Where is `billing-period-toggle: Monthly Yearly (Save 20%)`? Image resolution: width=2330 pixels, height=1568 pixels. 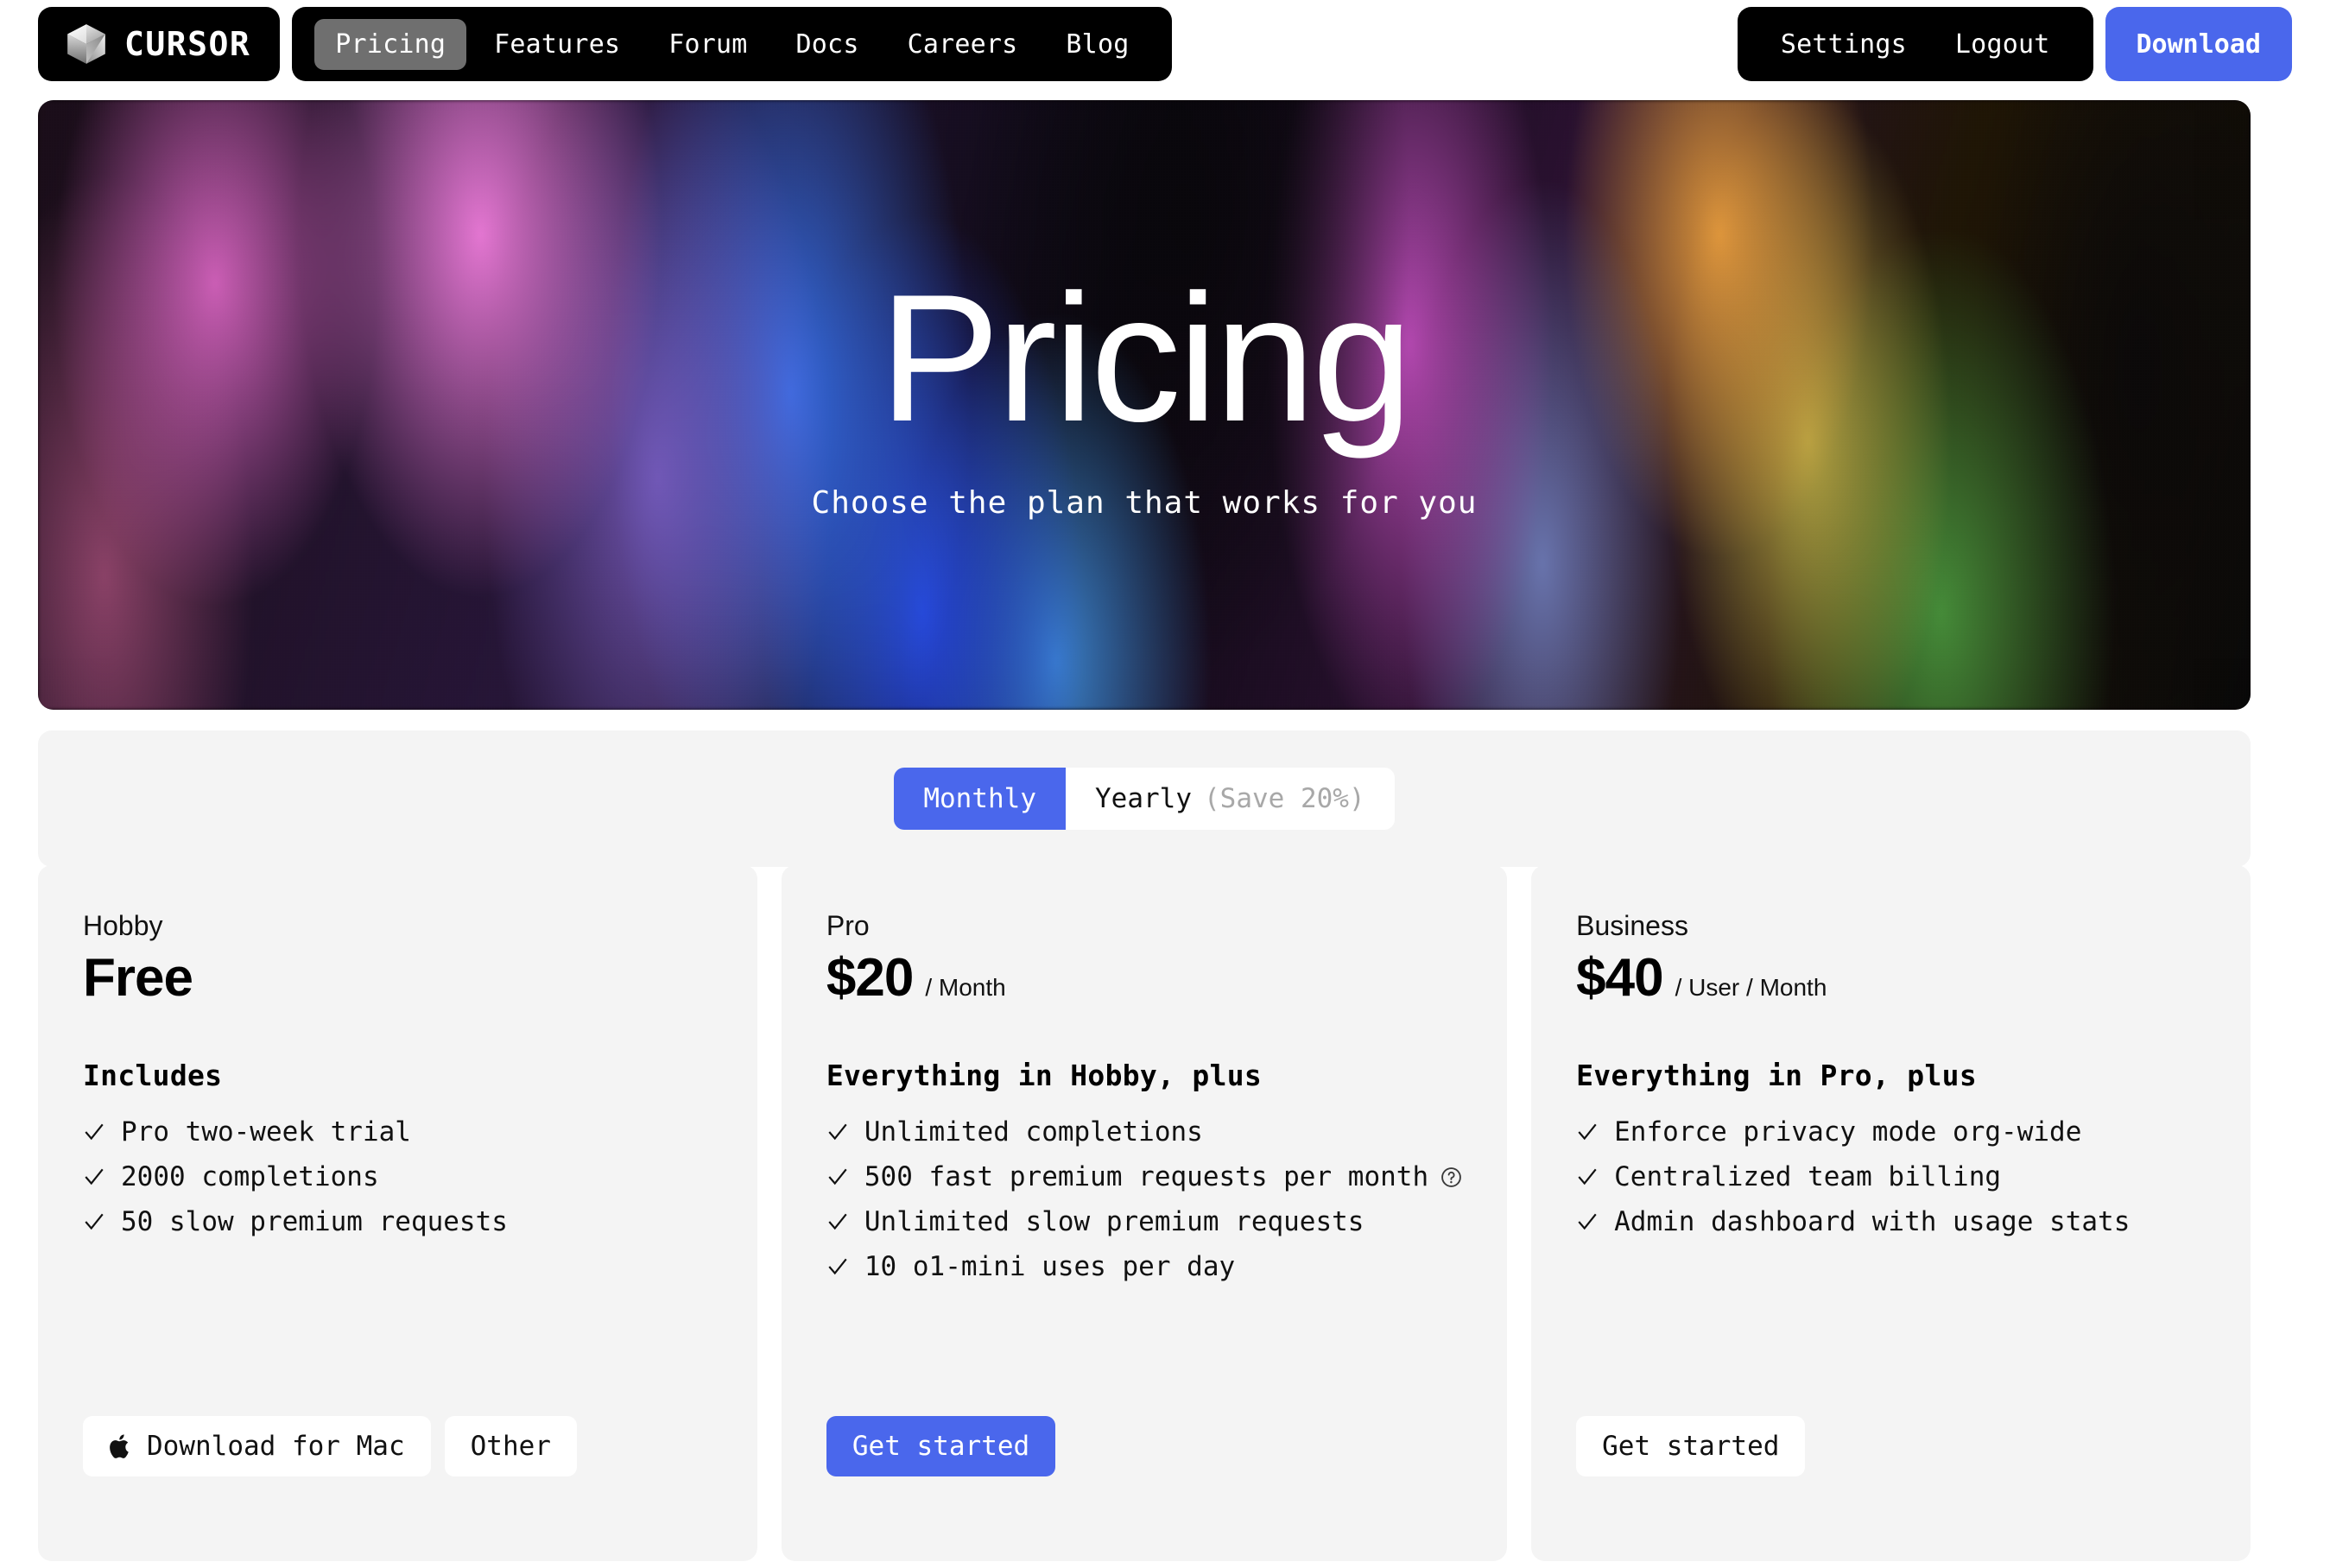 billing-period-toggle: Monthly Yearly (Save 20%) is located at coordinates (1144, 799).